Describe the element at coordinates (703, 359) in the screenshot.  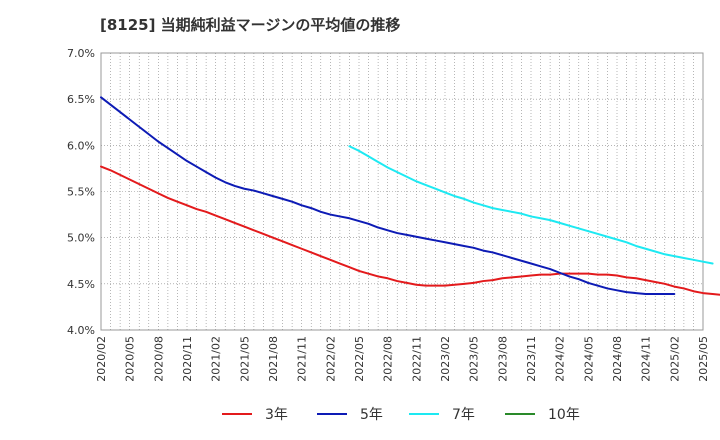
I see `x-tick-label: 2025/05` at that location.